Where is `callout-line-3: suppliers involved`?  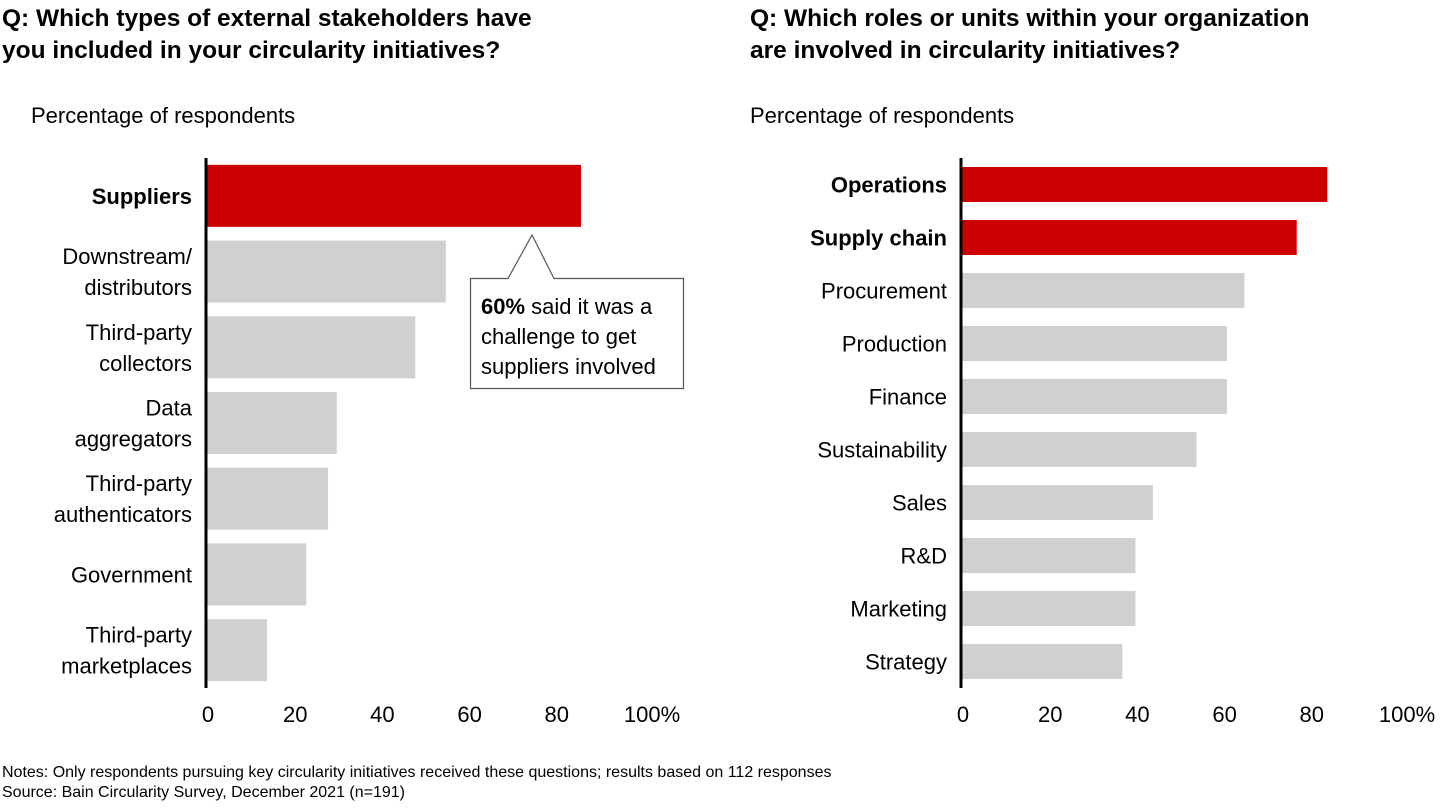 callout-line-3: suppliers involved is located at coordinates (568, 366).